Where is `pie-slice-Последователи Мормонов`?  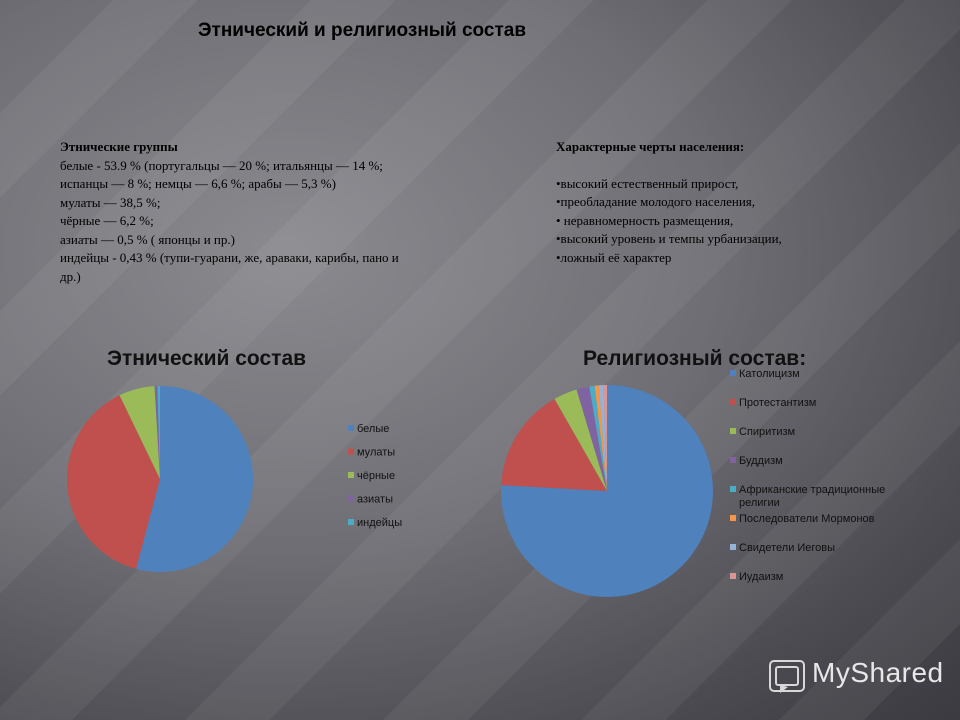 pie-slice-Последователи Мормонов is located at coordinates (600, 438).